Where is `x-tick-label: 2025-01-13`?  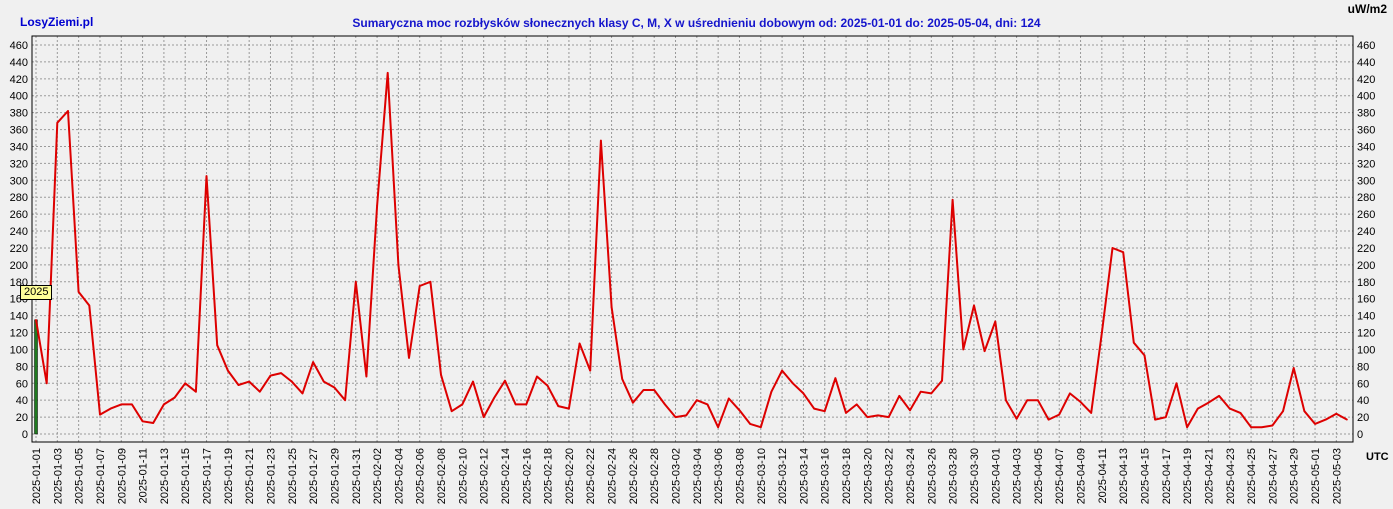
x-tick-label: 2025-01-13 is located at coordinates (165, 476).